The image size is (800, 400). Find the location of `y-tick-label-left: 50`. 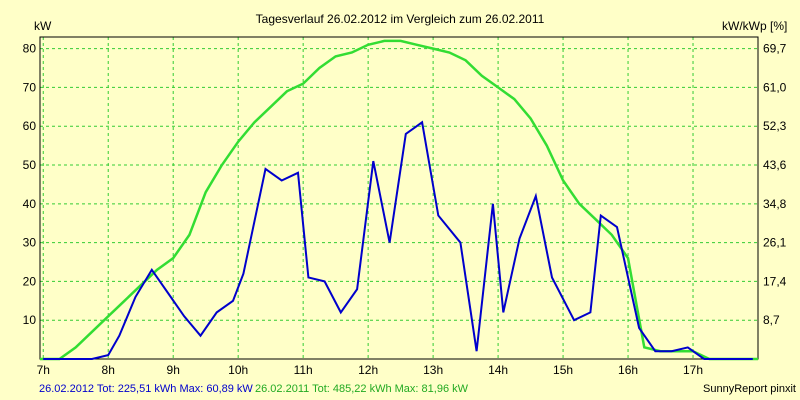

y-tick-label-left: 50 is located at coordinates (30, 165).